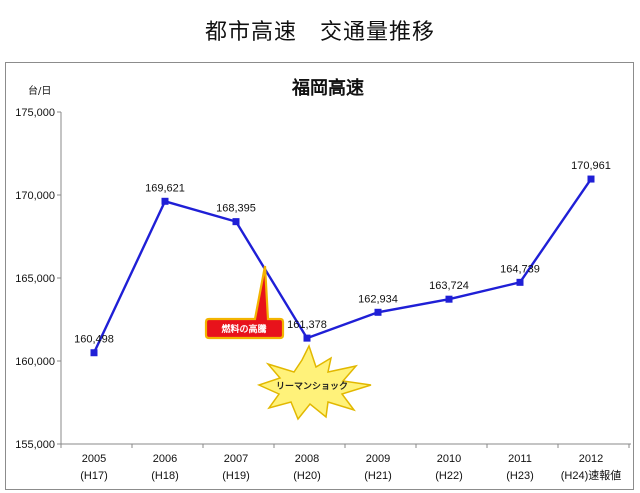  I want to click on y-tick-label: 155,000, so click(35, 445).